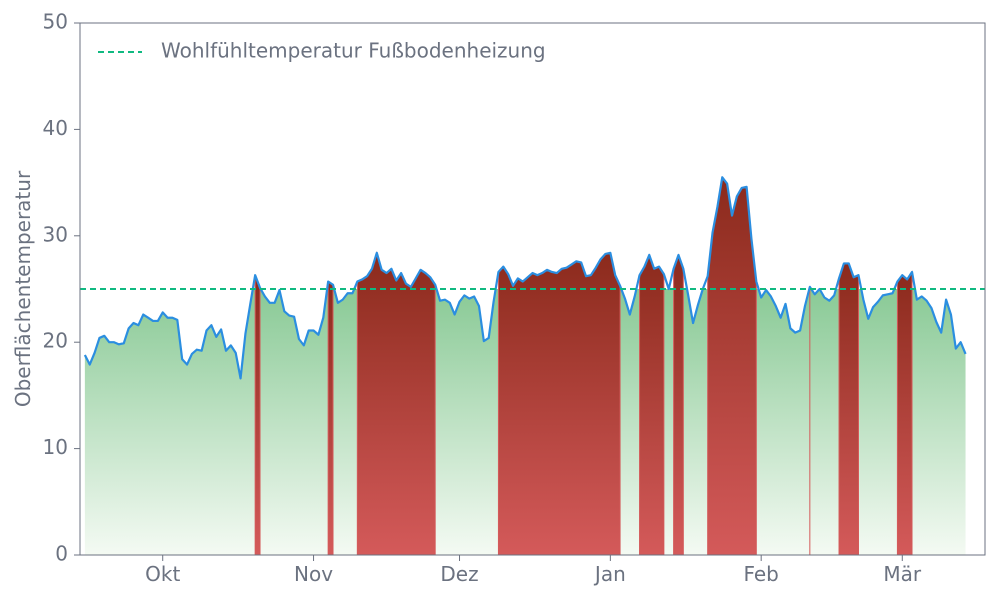  I want to click on x-tick-label: Nov, so click(313, 574).